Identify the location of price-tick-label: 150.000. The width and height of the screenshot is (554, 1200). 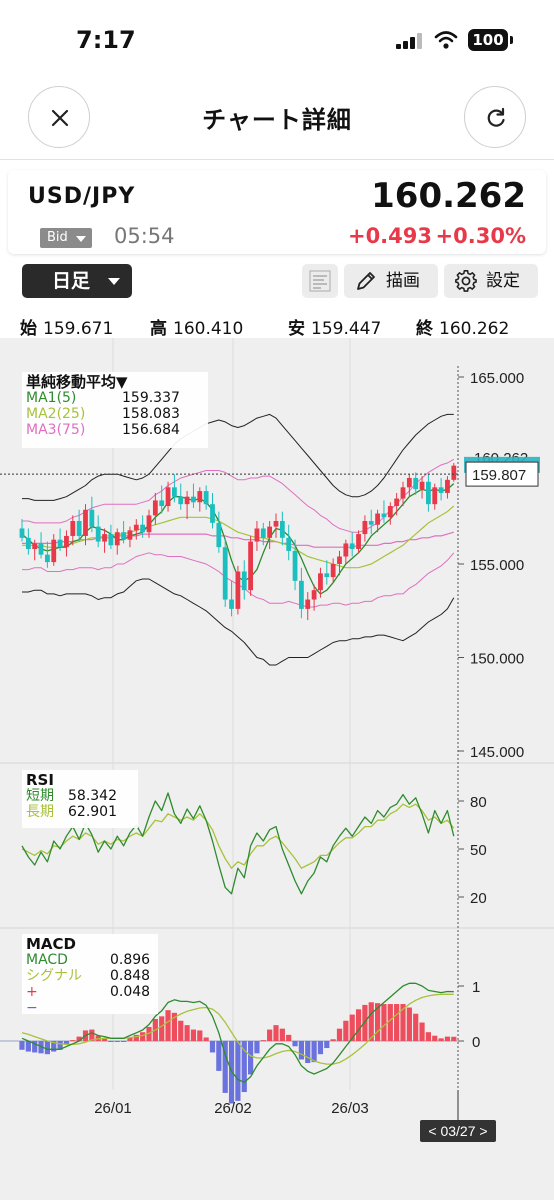
(497, 659).